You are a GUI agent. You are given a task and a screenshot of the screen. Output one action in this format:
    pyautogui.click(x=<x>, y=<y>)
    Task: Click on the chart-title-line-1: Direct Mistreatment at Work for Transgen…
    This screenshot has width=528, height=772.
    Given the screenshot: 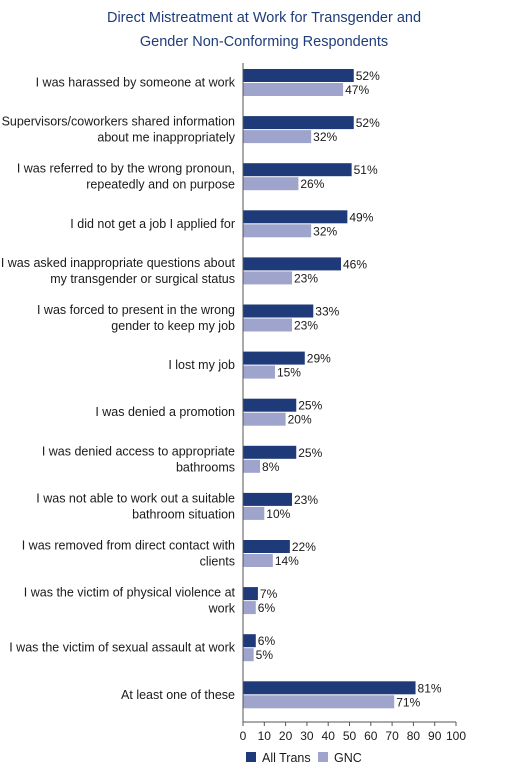 What is the action you would take?
    pyautogui.click(x=264, y=18)
    